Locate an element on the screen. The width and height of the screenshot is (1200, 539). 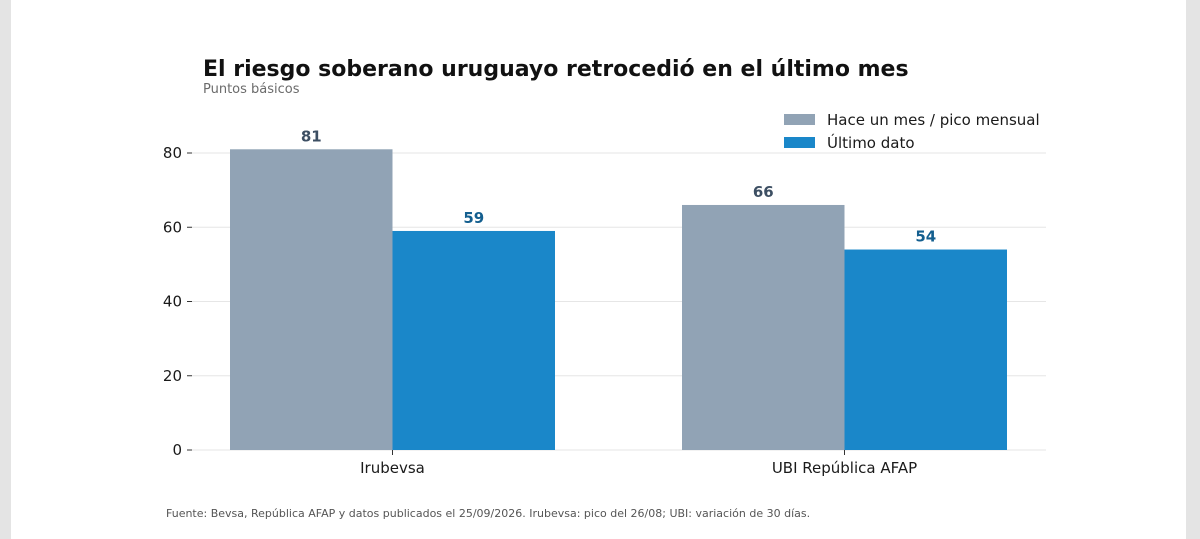
x-tick-label: Irubevsa is located at coordinates (392, 468).